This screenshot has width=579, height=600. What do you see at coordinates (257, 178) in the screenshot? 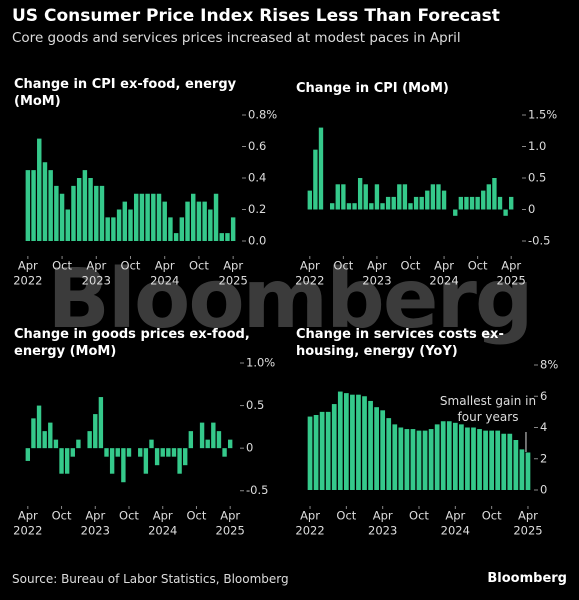
I see `y-tick-label: 0.4` at bounding box center [257, 178].